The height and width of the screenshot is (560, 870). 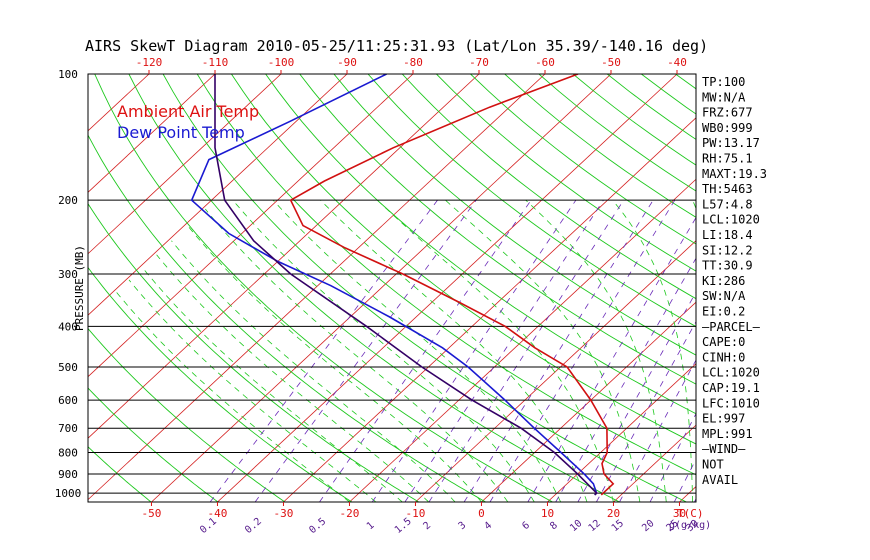 What do you see at coordinates (463, 526) in the screenshot?
I see `mixing-ratio-label: 3` at bounding box center [463, 526].